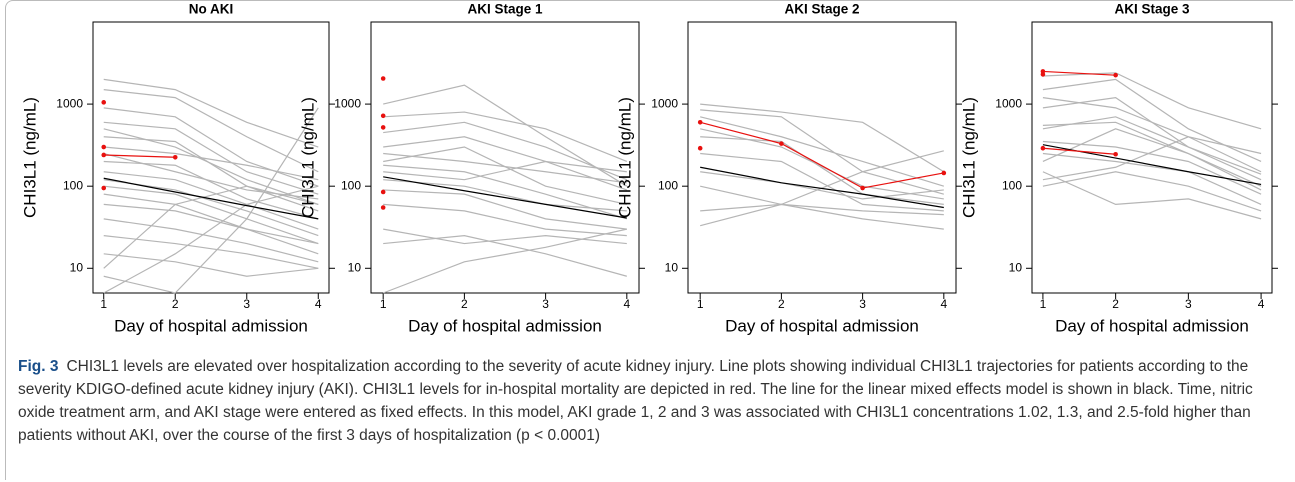 The width and height of the screenshot is (1295, 482). I want to click on caption-label: Fig. 3, so click(38, 366).